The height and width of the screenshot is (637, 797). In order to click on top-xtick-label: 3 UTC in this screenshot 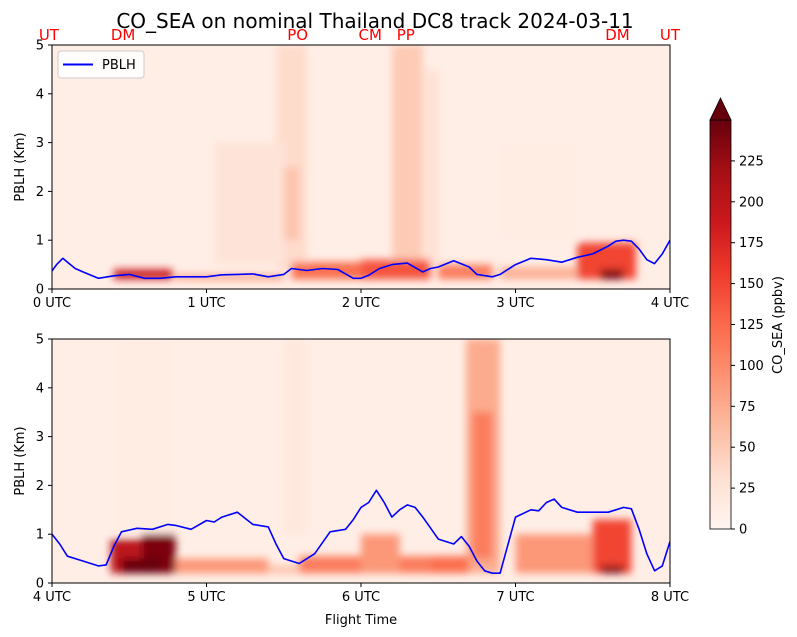, I will do `click(515, 303)`.